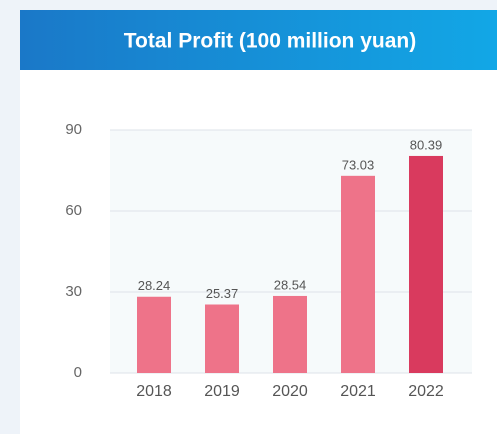 This screenshot has height=434, width=497. What do you see at coordinates (73, 129) in the screenshot?
I see `y-tick-label: 90` at bounding box center [73, 129].